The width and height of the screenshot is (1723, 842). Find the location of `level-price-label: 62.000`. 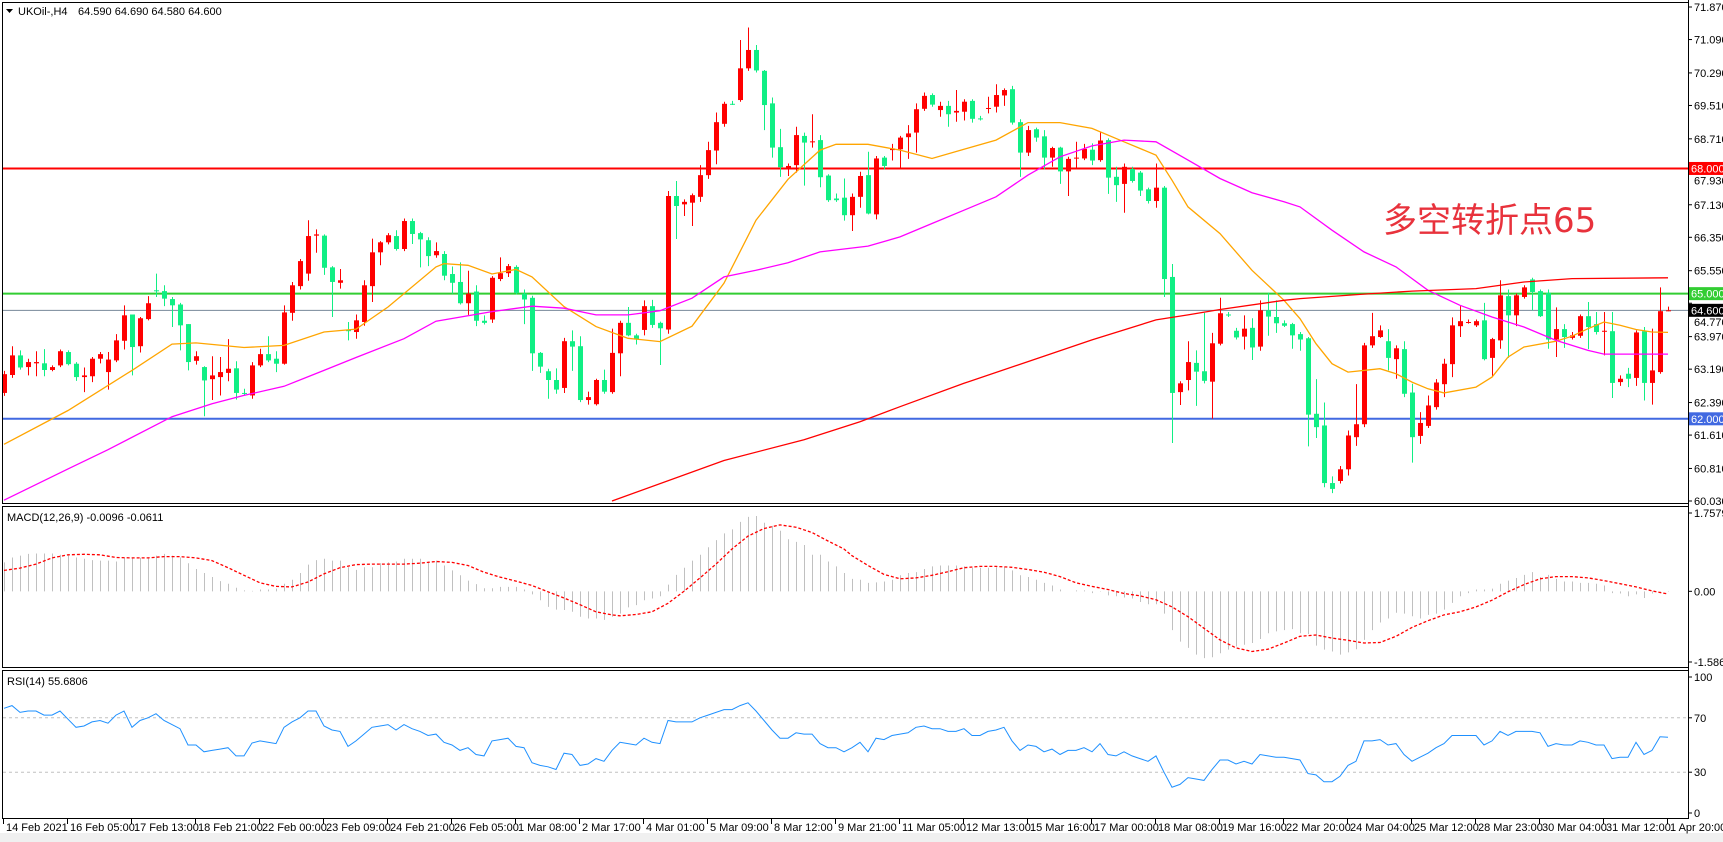

level-price-label: 62.000 is located at coordinates (1707, 420).